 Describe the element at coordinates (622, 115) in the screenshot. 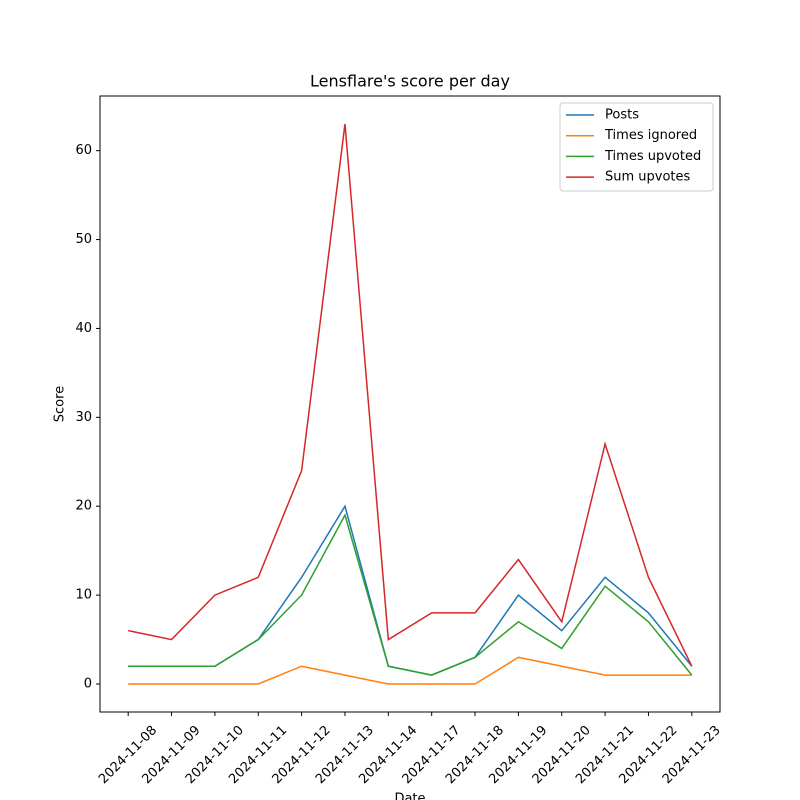

I see `legend-label: Posts` at that location.